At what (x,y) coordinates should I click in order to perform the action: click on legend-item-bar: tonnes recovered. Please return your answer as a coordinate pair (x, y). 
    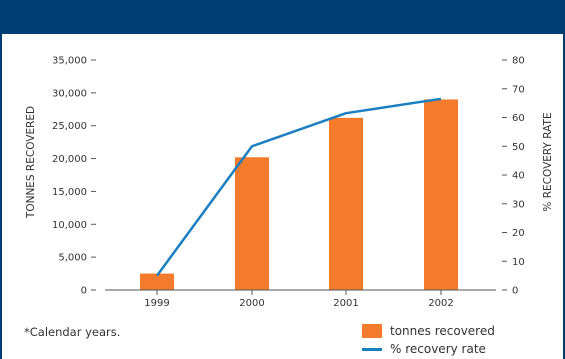
    Looking at the image, I should click on (428, 331).